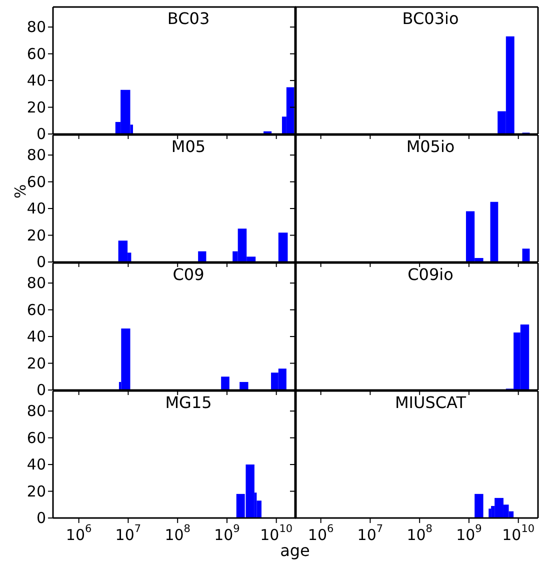 This screenshot has height=565, width=552. Describe the element at coordinates (430, 18) in the screenshot. I see `chart-title: BC03io` at that location.